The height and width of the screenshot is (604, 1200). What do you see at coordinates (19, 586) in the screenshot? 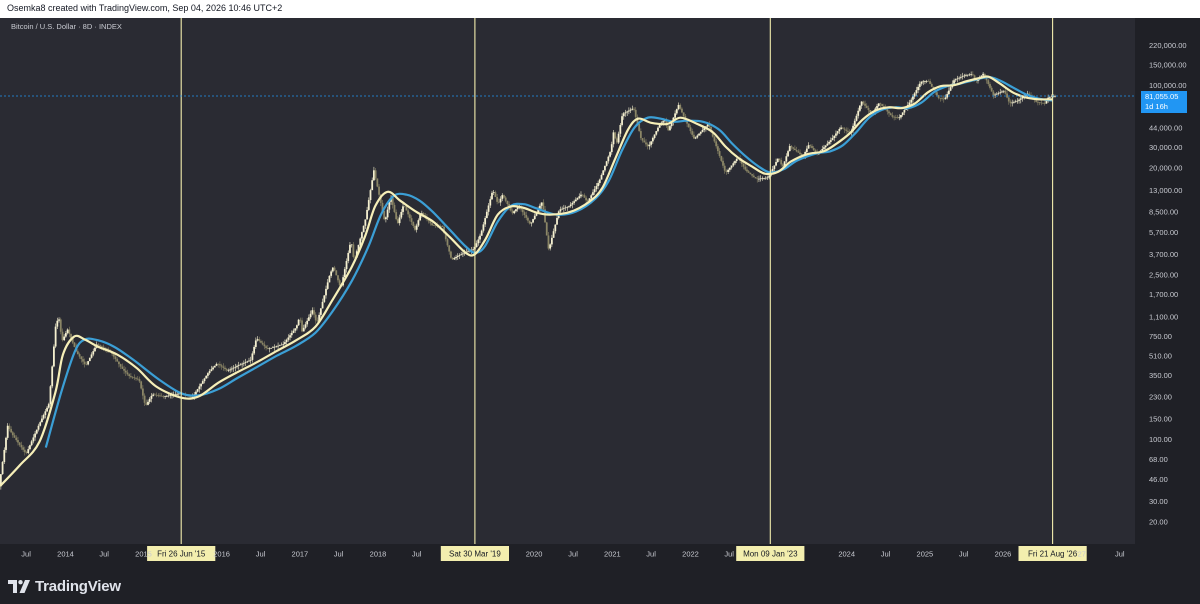
I see `tradingview-logo-icon` at bounding box center [19, 586].